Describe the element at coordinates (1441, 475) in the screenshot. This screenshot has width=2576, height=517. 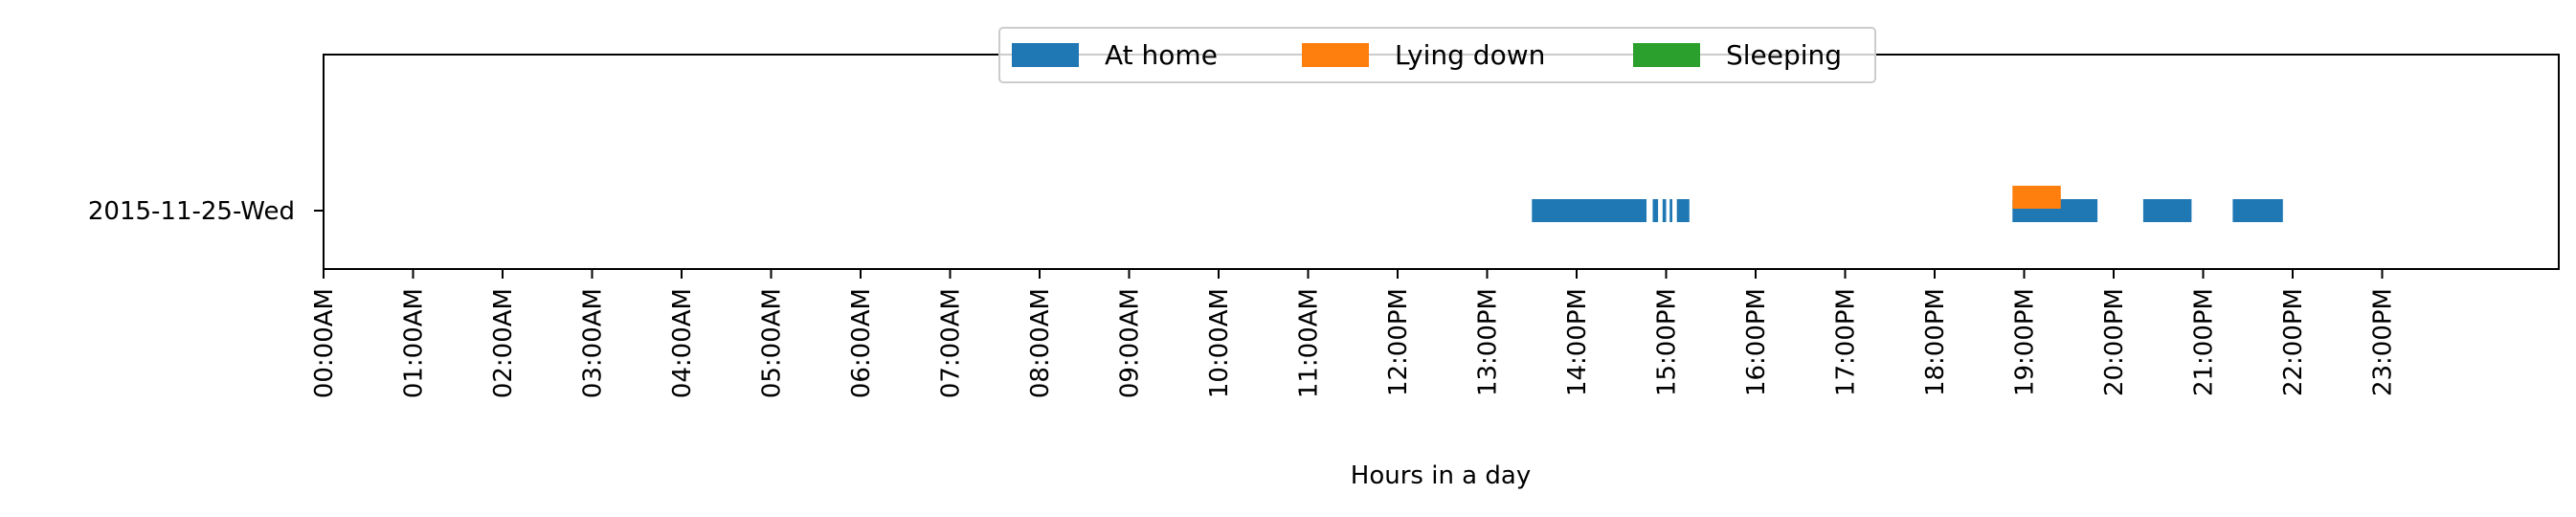
I see `x-axis-label: Hours in a day` at that location.